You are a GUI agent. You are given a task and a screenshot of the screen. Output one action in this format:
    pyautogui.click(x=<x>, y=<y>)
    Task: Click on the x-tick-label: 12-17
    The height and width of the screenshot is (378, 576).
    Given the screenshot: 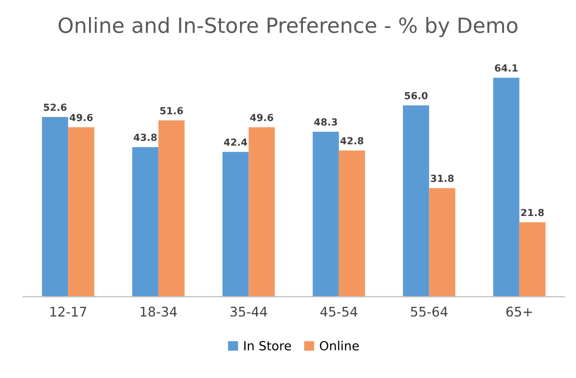 What is the action you would take?
    pyautogui.click(x=68, y=311)
    